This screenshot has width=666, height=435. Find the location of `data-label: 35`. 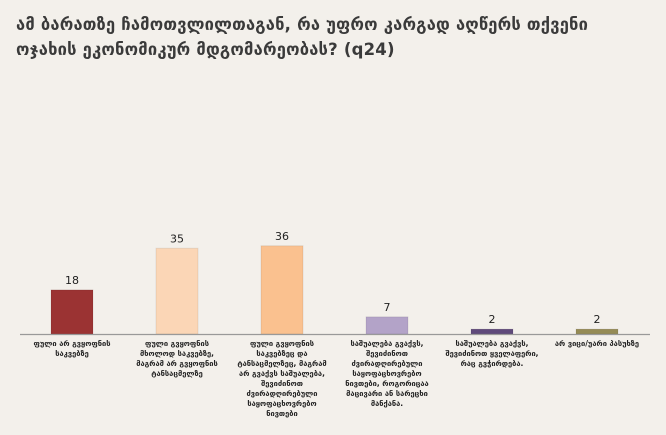

data-label: 35 is located at coordinates (177, 238).